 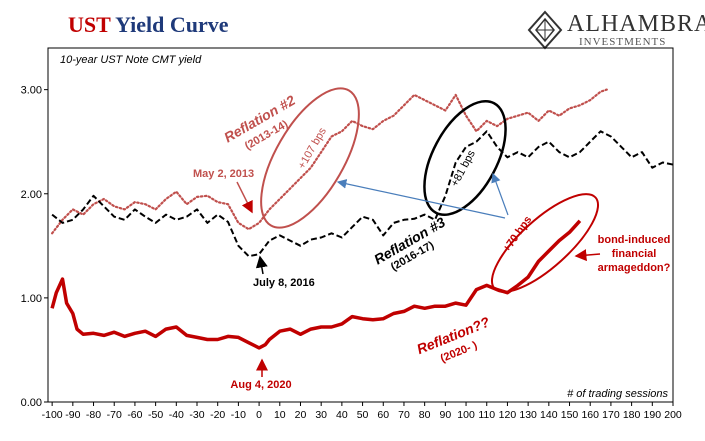 I want to click on bond-note-line2: financial, so click(x=634, y=254).